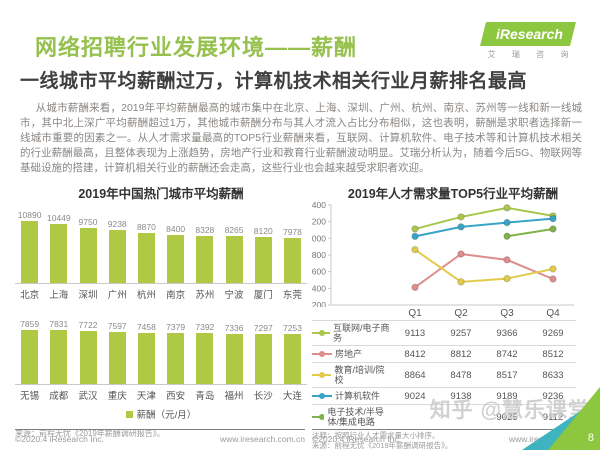 The height and width of the screenshot is (450, 600). I want to click on bar-slot: 8400, so click(175, 253).